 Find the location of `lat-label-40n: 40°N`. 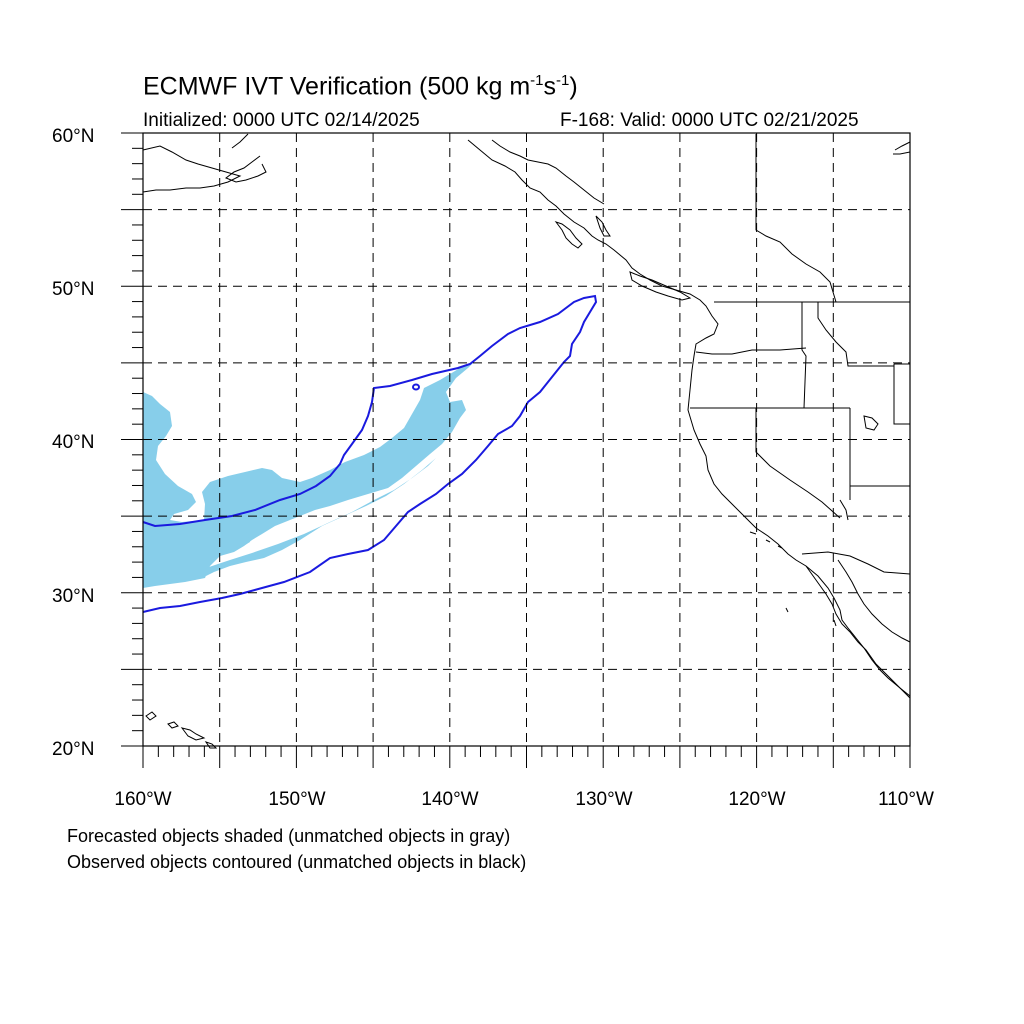

lat-label-40n: 40°N is located at coordinates (73, 442).